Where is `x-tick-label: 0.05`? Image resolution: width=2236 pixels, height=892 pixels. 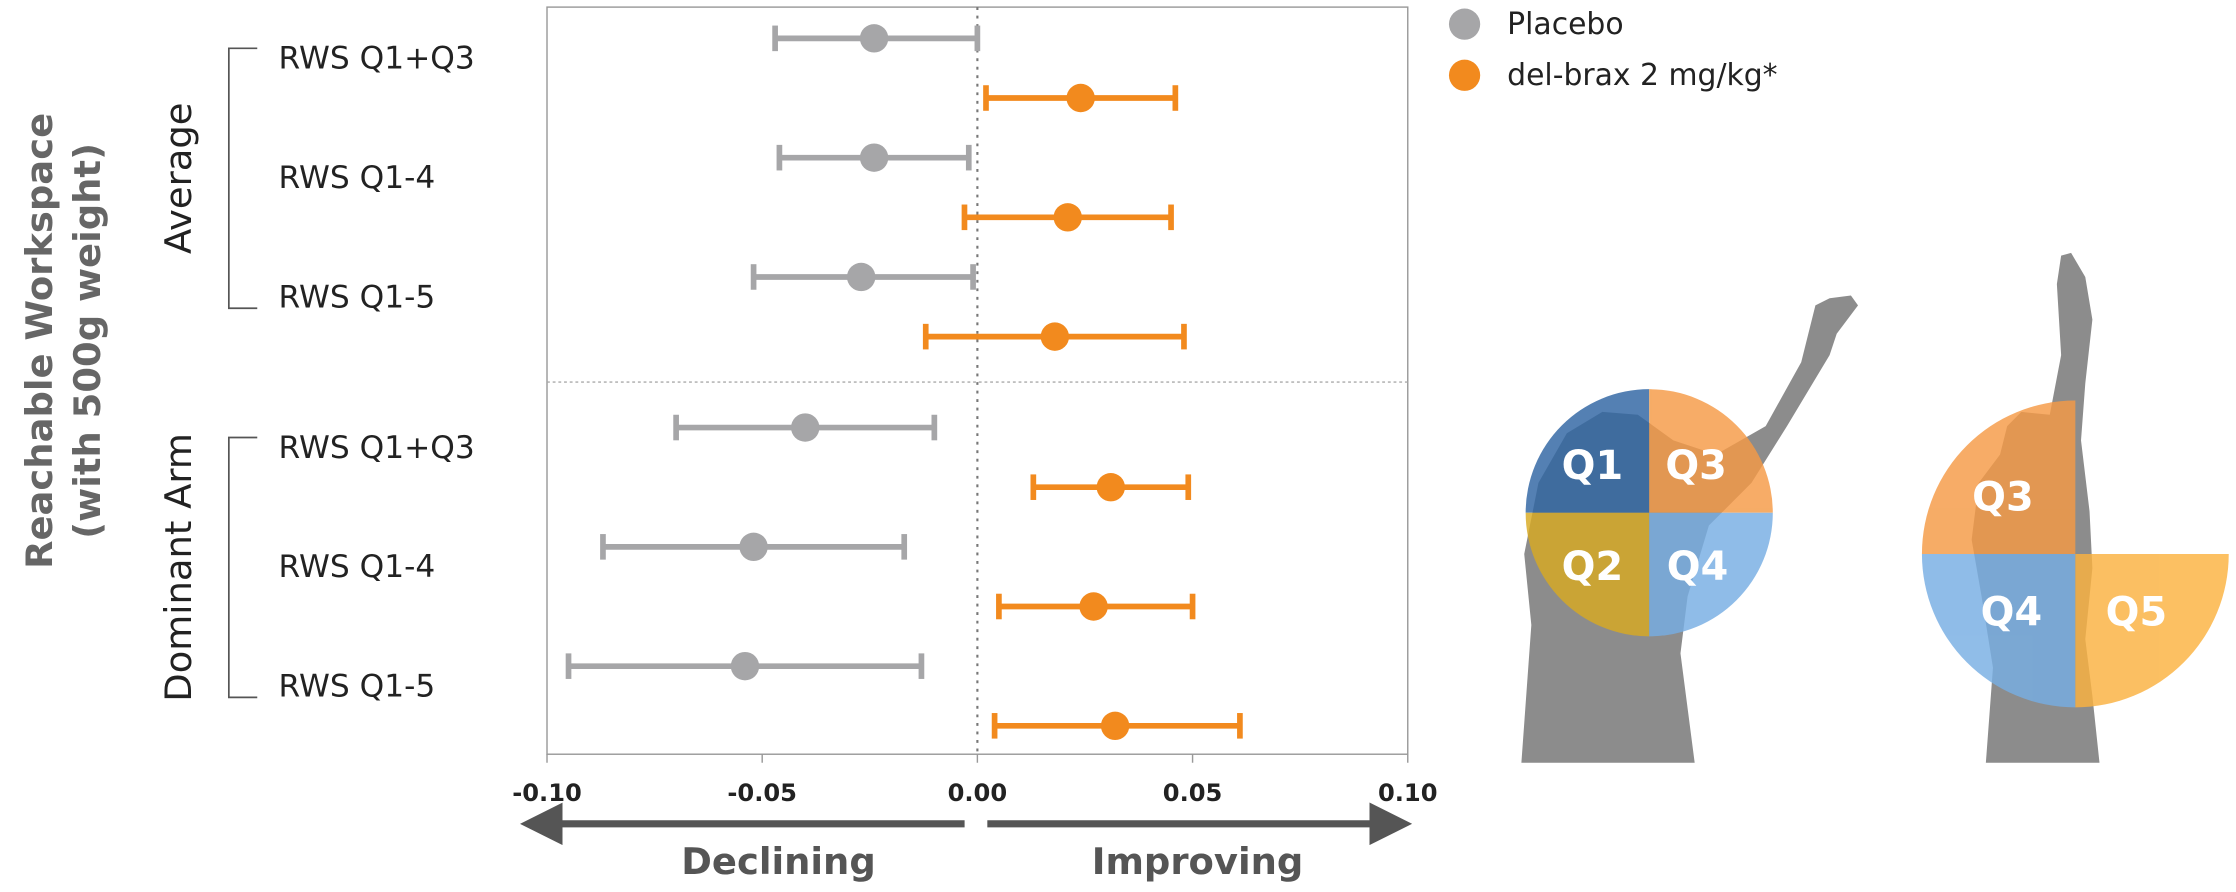 x-tick-label: 0.05 is located at coordinates (1193, 793).